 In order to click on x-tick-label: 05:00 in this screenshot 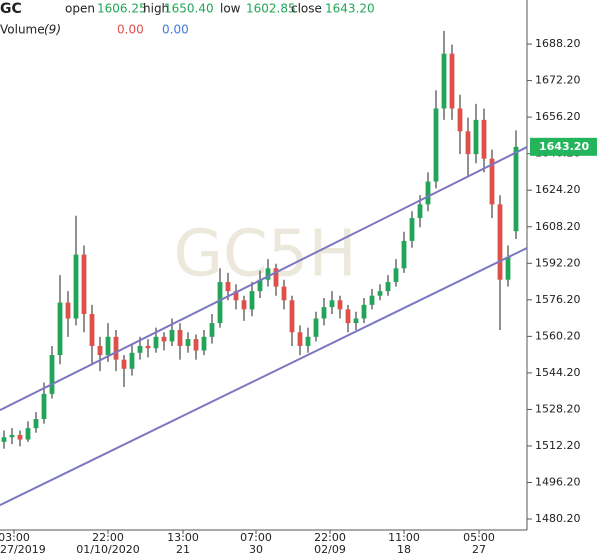, I will do `click(479, 537)`.